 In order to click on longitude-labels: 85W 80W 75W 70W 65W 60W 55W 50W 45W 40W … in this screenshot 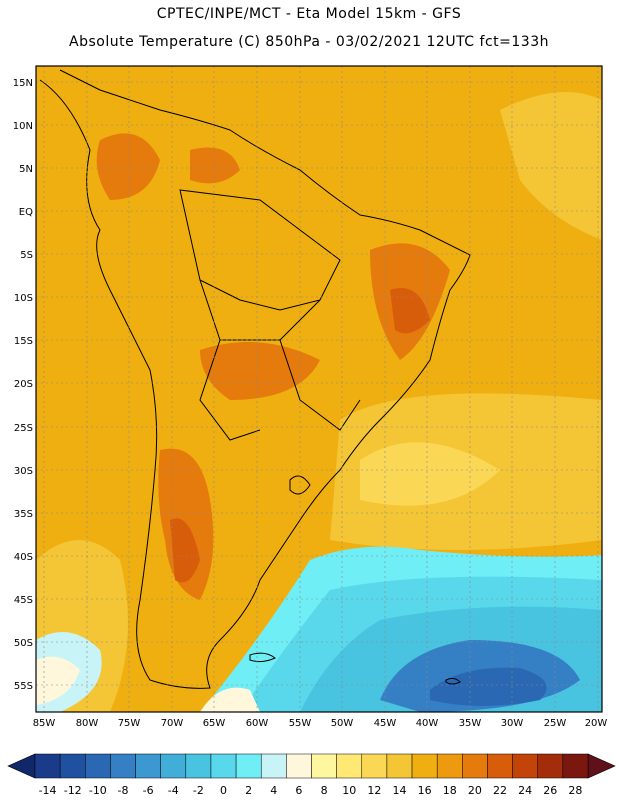, I will do `click(320, 723)`.